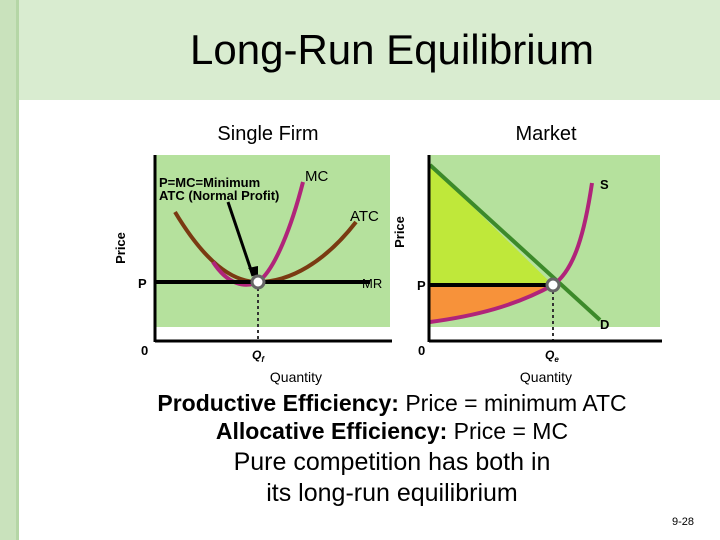  Describe the element at coordinates (8, 270) in the screenshot. I see `left-strip` at that location.